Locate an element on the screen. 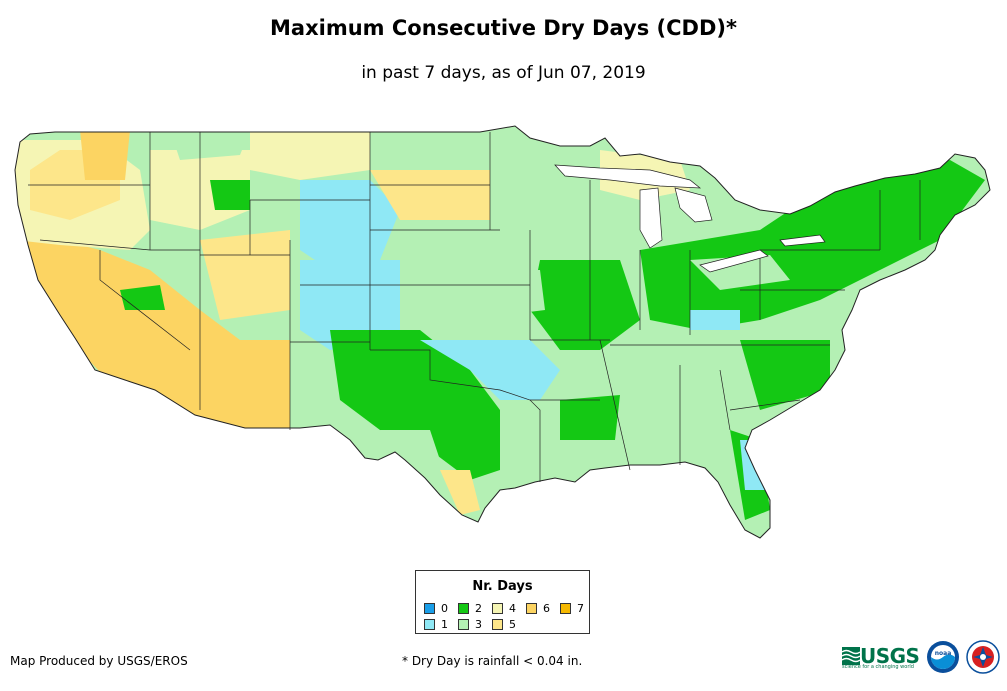  usgs-wordmark: USGS is located at coordinates (890, 656).